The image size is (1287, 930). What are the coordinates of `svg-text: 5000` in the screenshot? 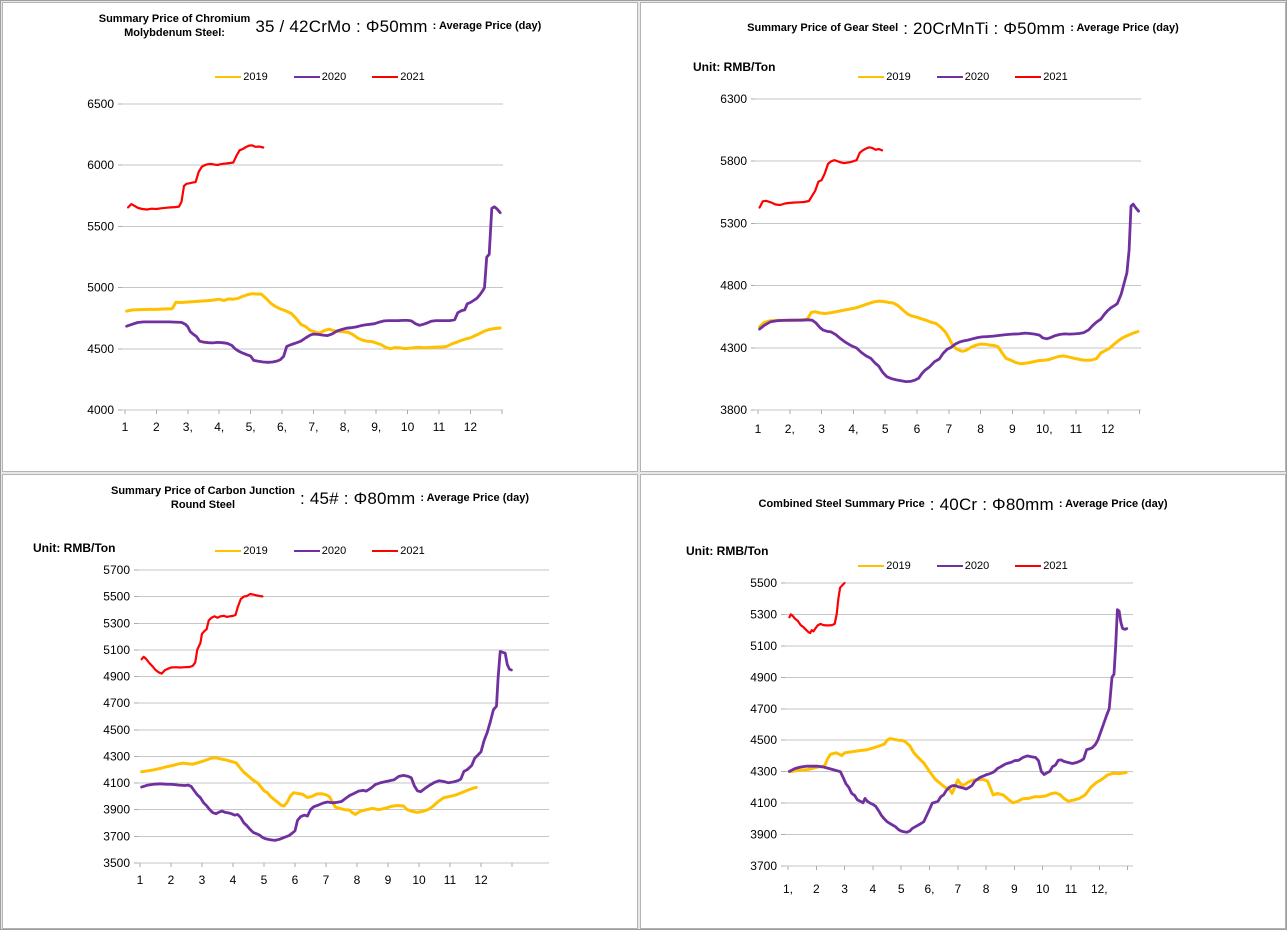 It's located at (100, 288).